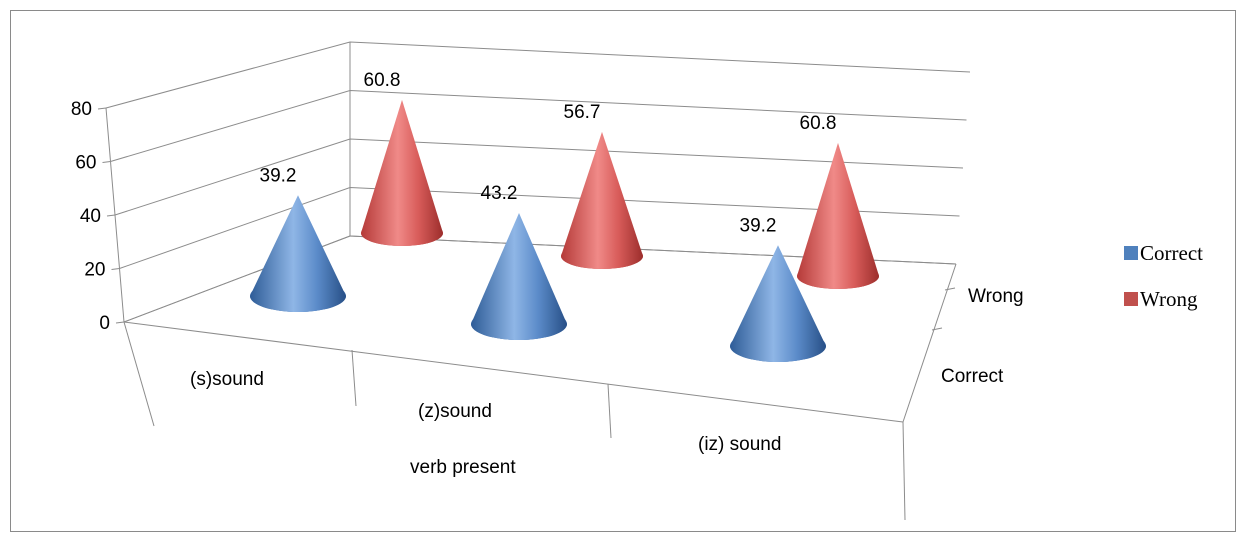 This screenshot has width=1246, height=540. Describe the element at coordinates (227, 379) in the screenshot. I see `category-label-s: (s)sound` at that location.